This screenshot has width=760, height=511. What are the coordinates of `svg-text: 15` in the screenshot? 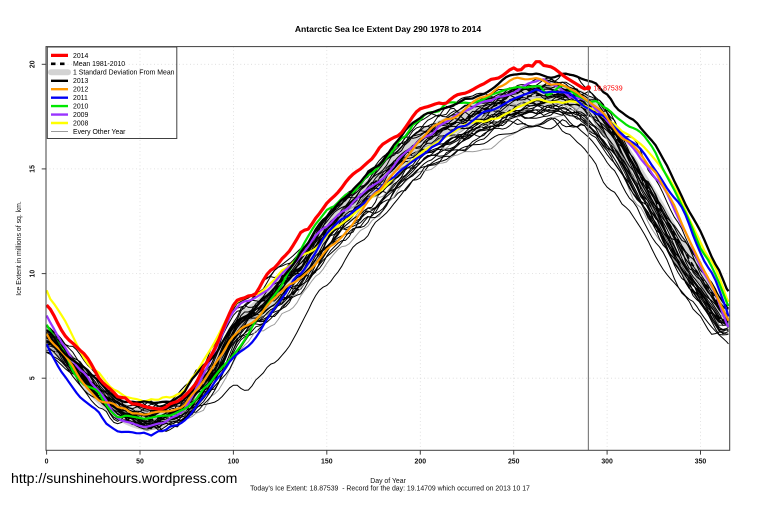 It's located at (33, 169).